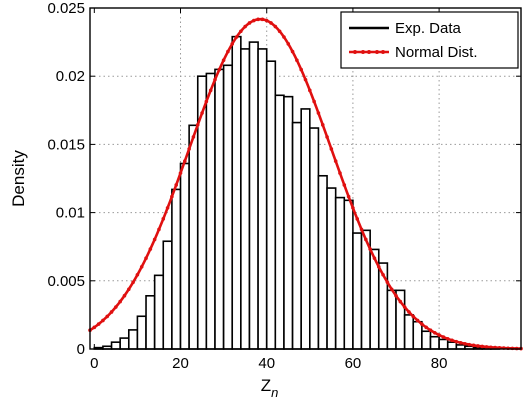  I want to click on y-tick-label: 0.02, so click(70, 76).